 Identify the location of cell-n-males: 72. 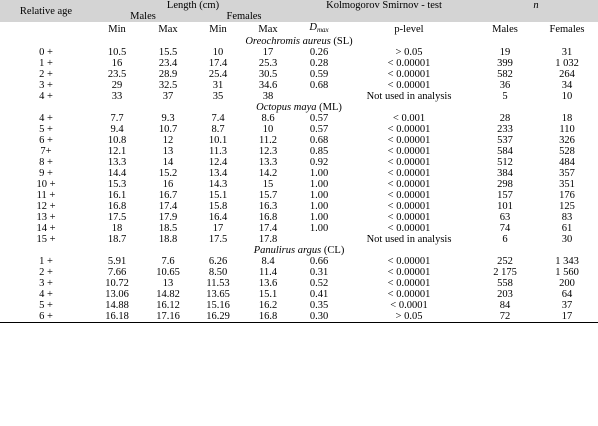
(505, 317).